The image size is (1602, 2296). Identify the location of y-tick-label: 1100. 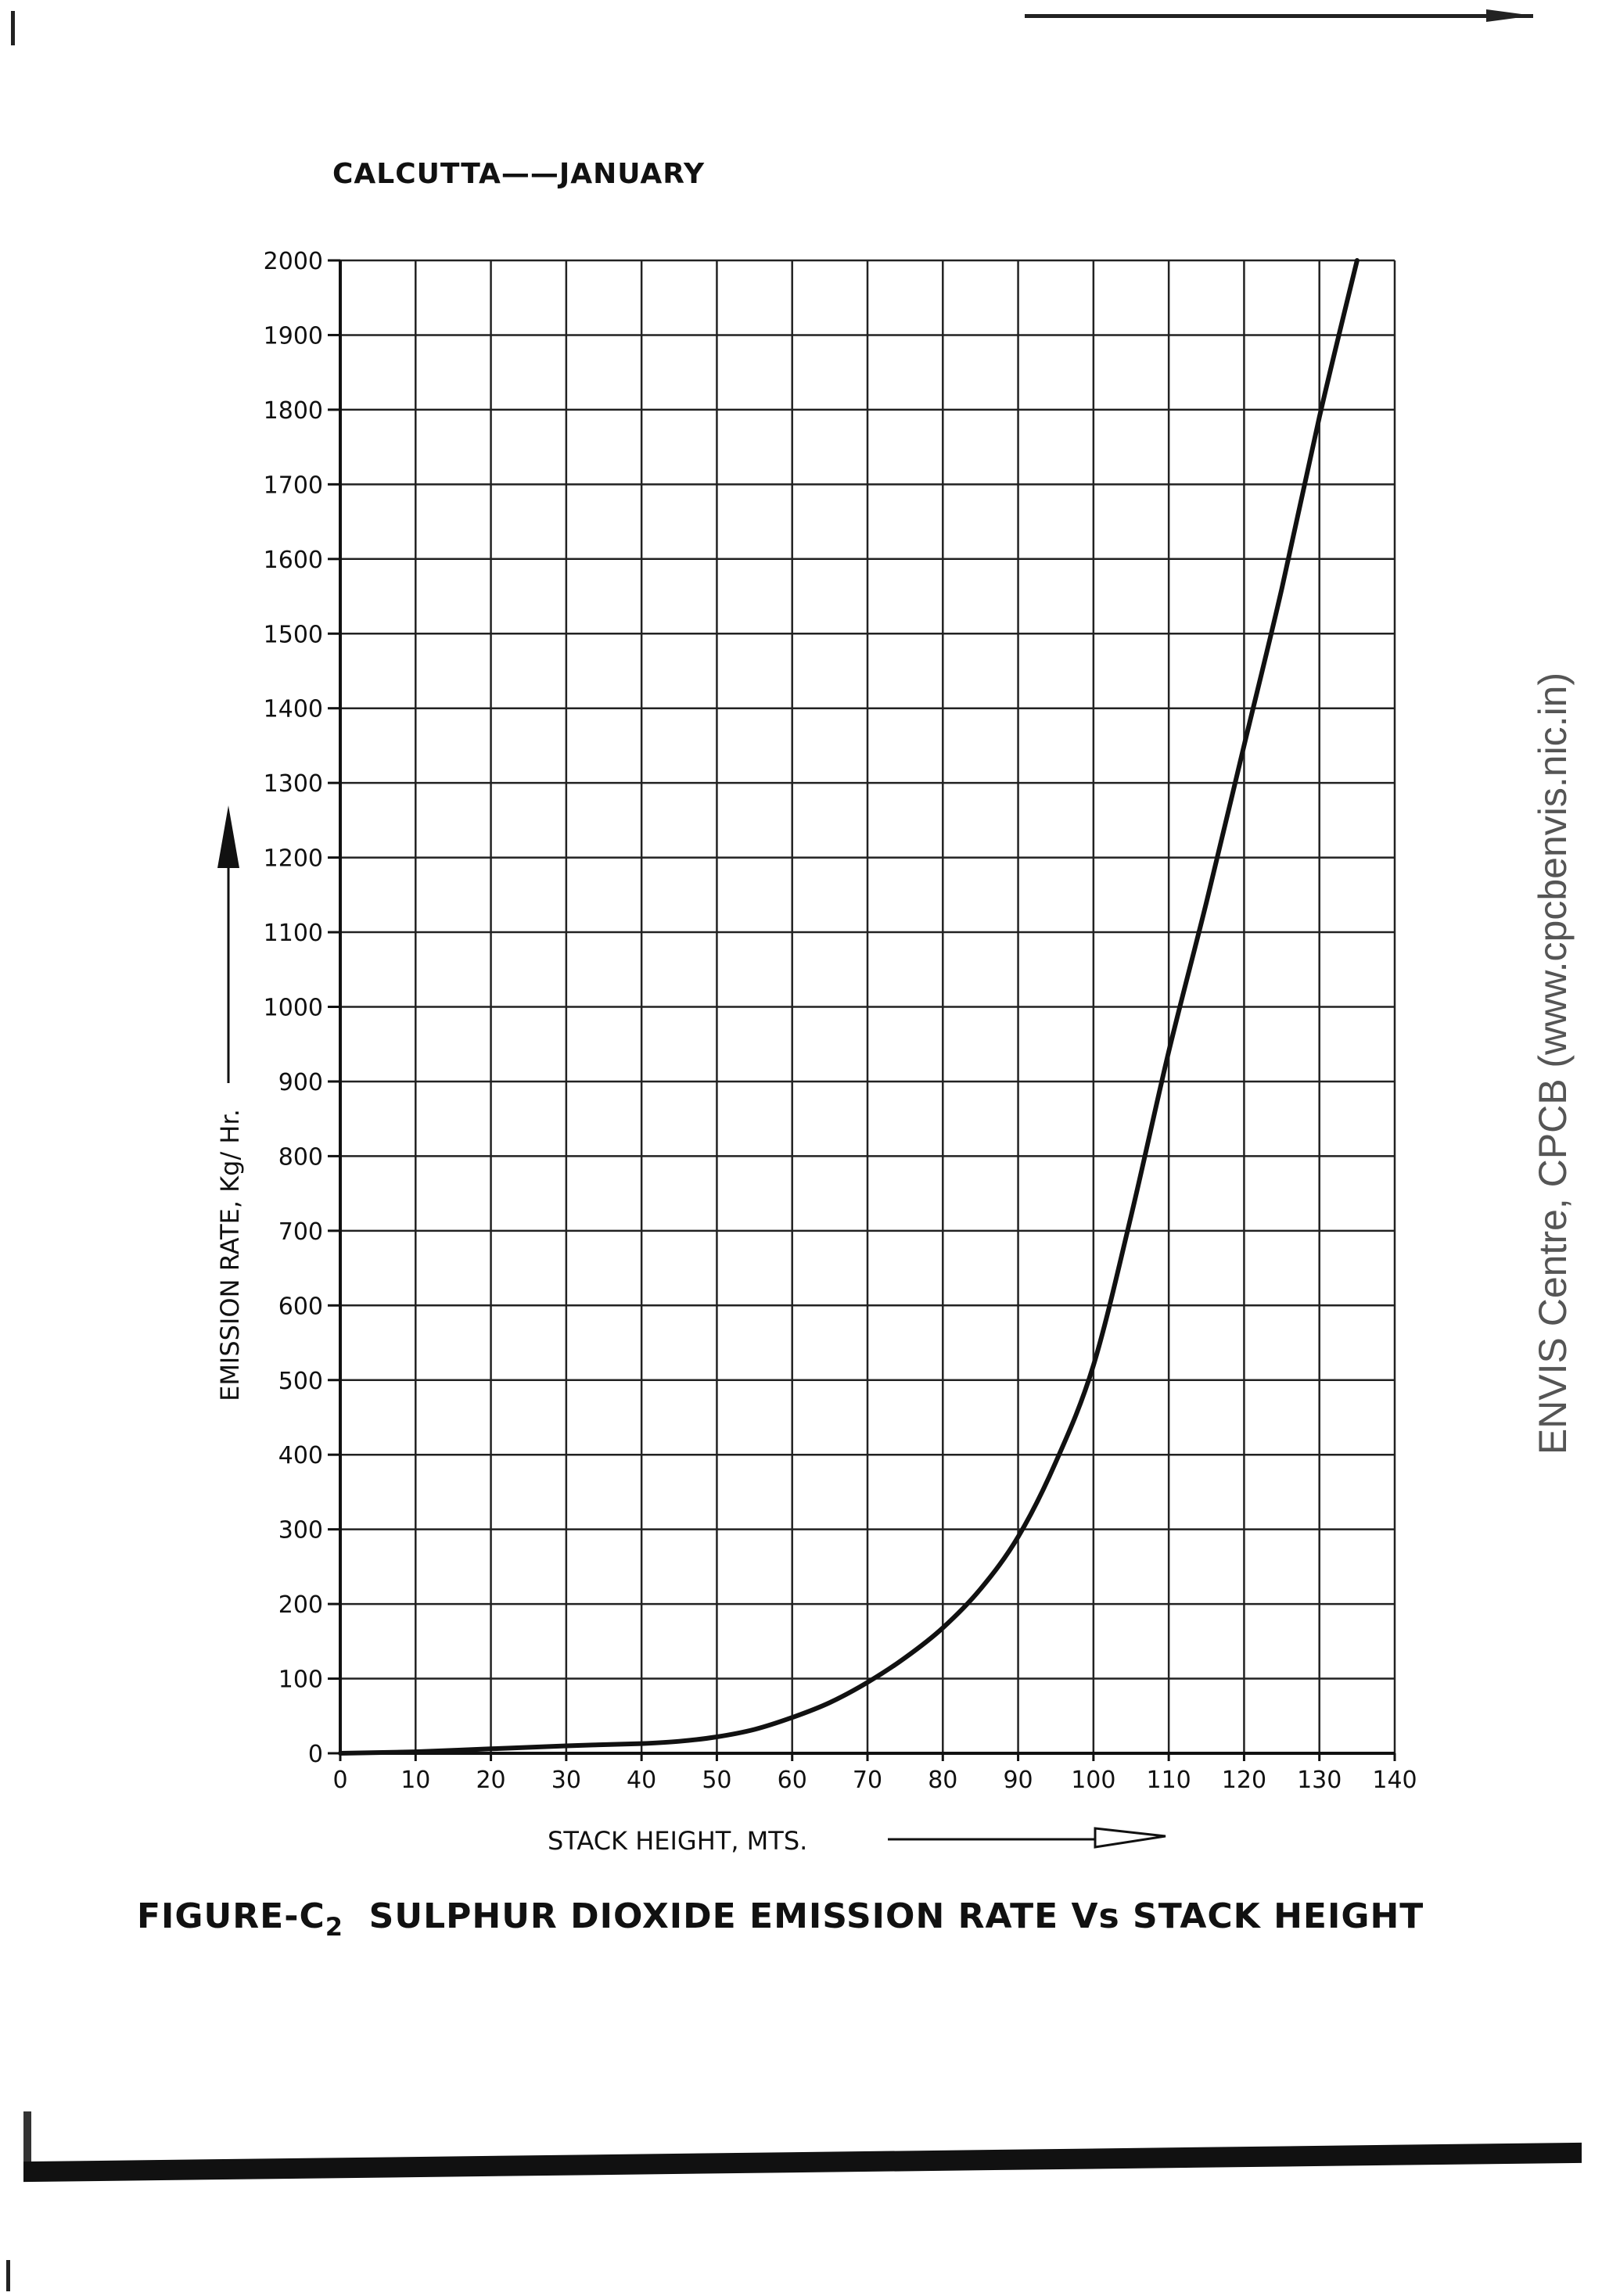
(293, 933).